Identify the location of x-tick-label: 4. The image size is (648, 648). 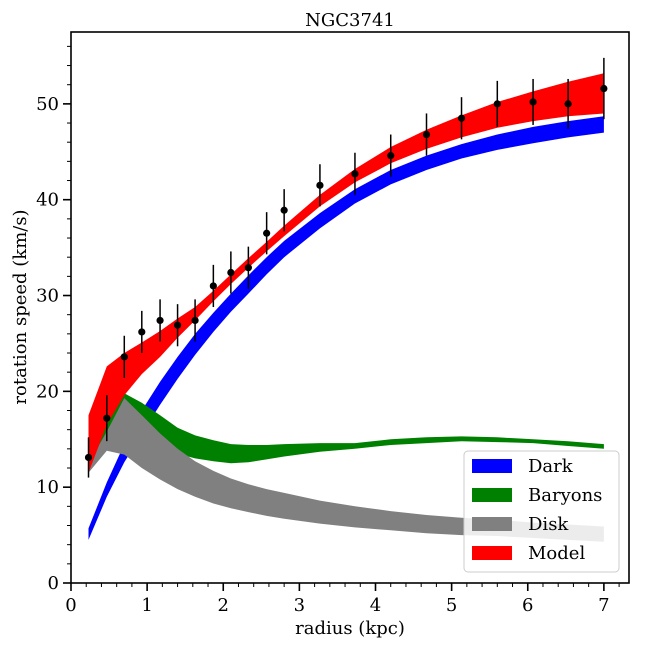
(375, 605).